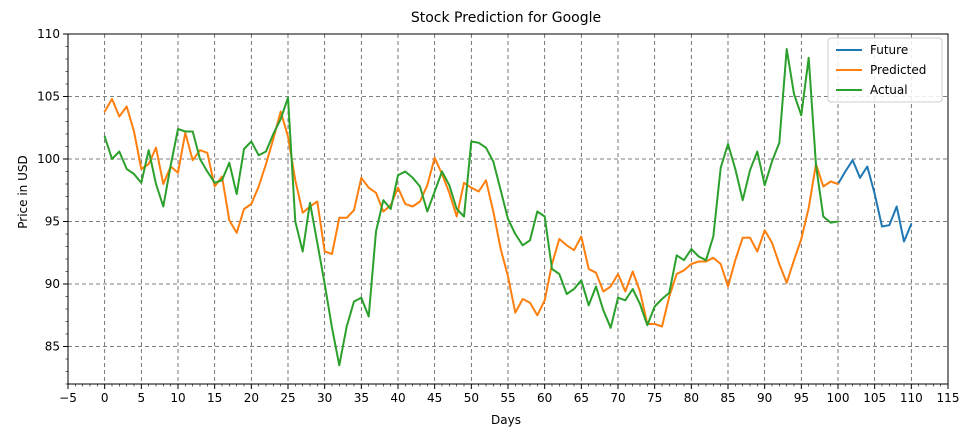  I want to click on x-tick-label: 5, so click(142, 398).